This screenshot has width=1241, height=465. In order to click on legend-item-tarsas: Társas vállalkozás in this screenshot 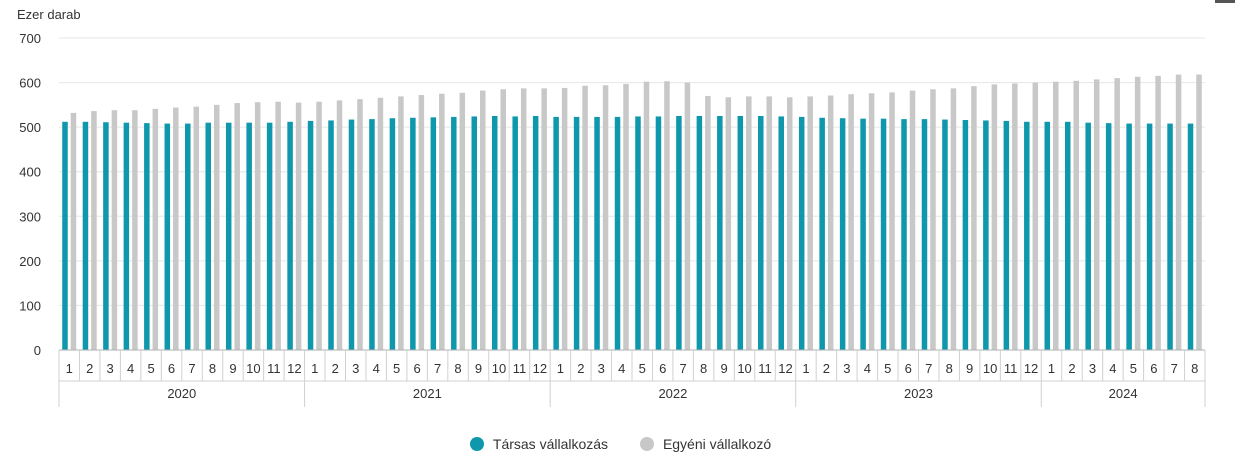, I will do `click(539, 444)`.